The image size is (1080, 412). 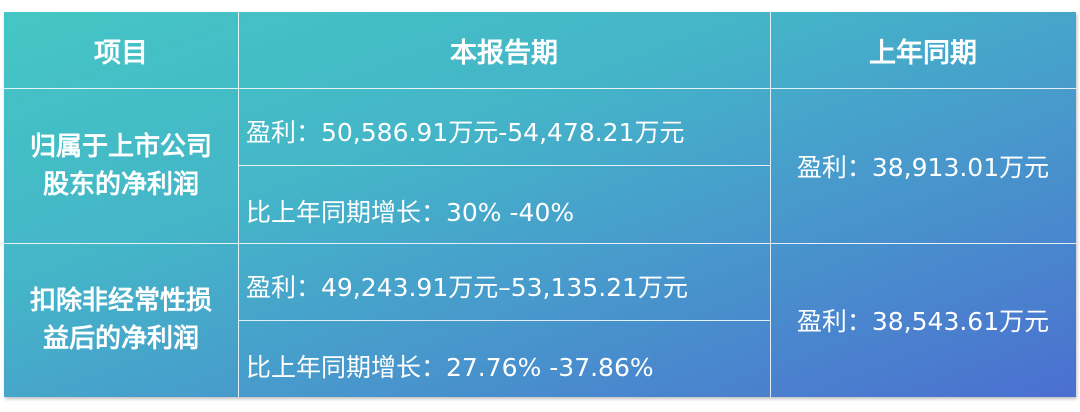 I want to click on item-line: 股东的净利润, so click(x=120, y=184).